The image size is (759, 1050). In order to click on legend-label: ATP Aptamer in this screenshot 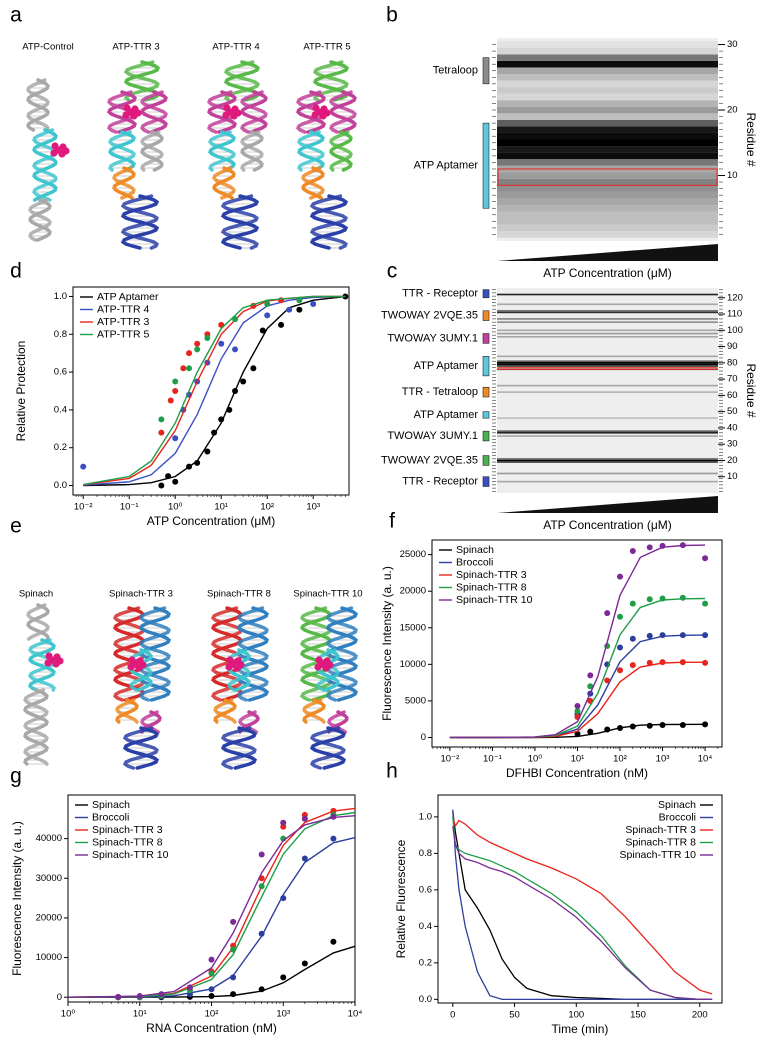, I will do `click(128, 297)`.